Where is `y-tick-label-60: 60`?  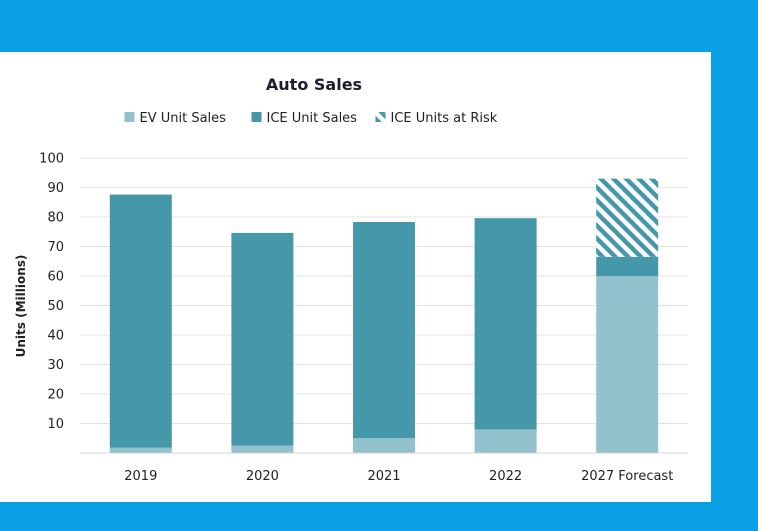
y-tick-label-60: 60 is located at coordinates (55, 277).